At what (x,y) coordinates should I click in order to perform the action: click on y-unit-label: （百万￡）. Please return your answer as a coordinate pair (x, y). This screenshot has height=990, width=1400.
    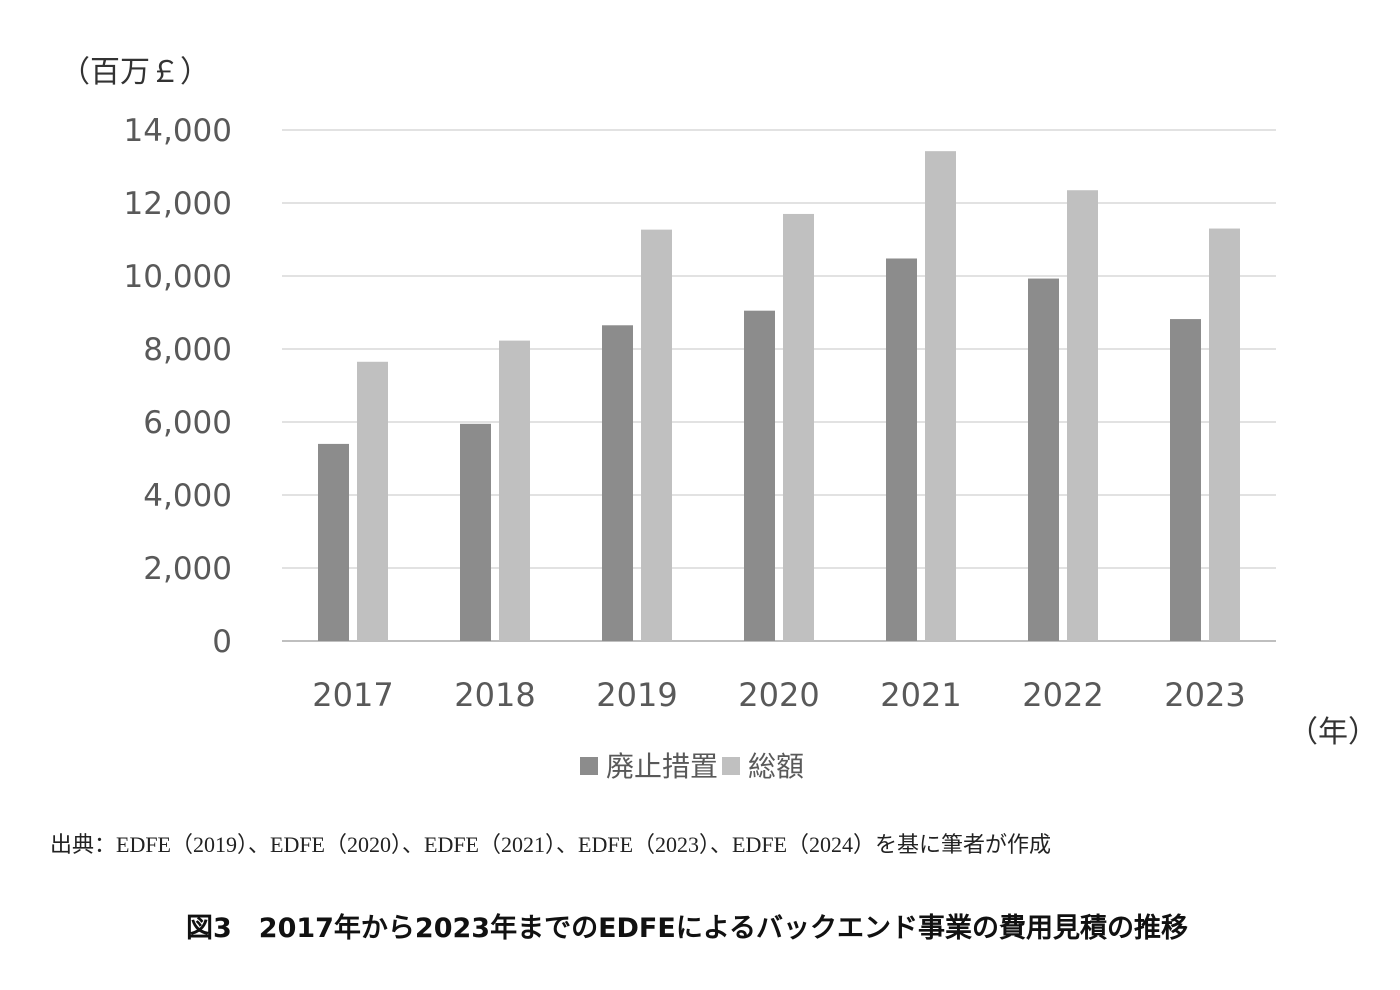
    Looking at the image, I should click on (135, 72).